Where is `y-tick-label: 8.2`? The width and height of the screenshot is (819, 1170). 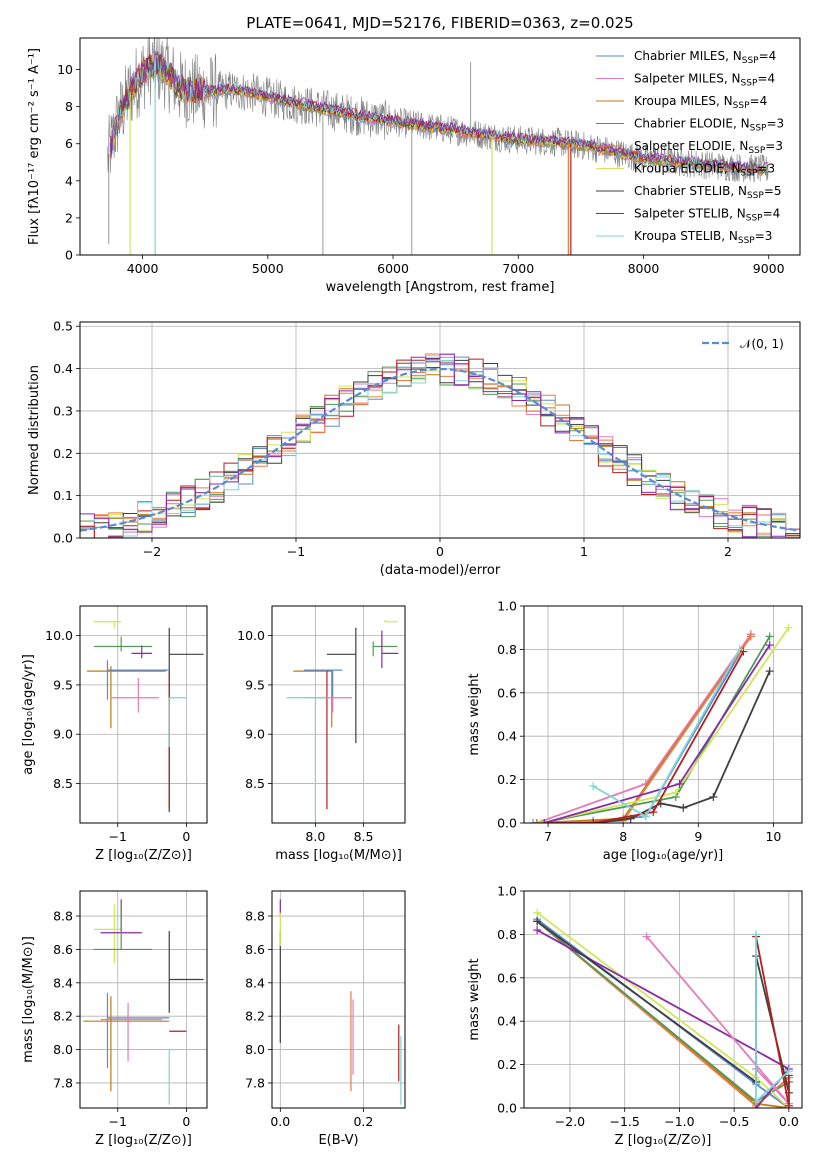 y-tick-label: 8.2 is located at coordinates (63, 1016).